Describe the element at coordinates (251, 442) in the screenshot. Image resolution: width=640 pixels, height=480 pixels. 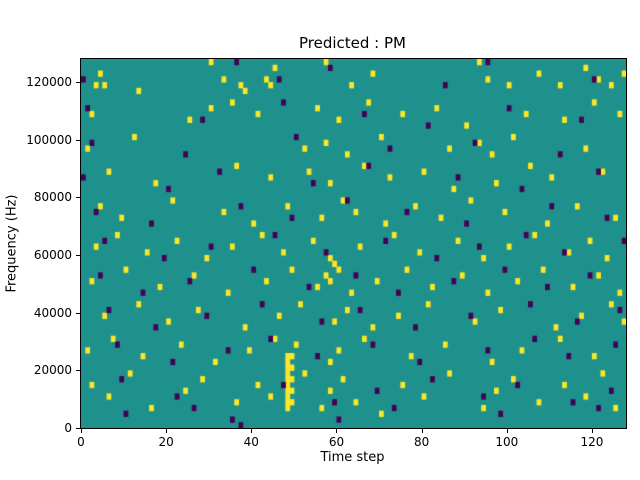
I see `x-tick-label: 40` at that location.